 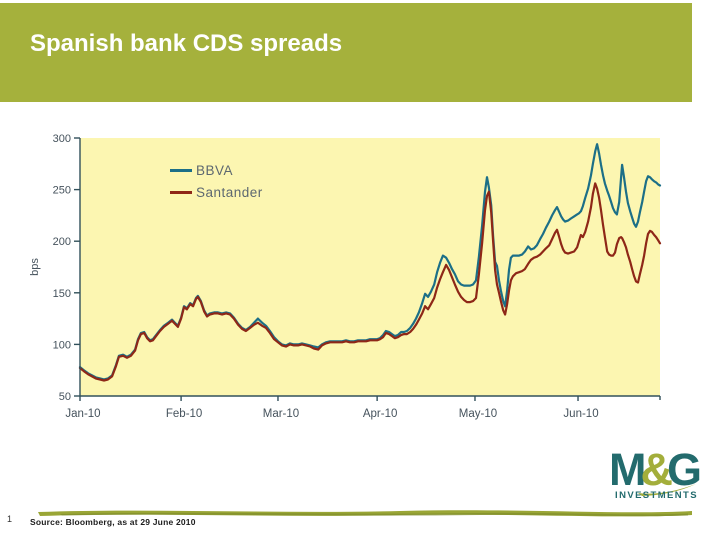 I want to click on ampersand-swoosh-icon, so click(x=667, y=490).